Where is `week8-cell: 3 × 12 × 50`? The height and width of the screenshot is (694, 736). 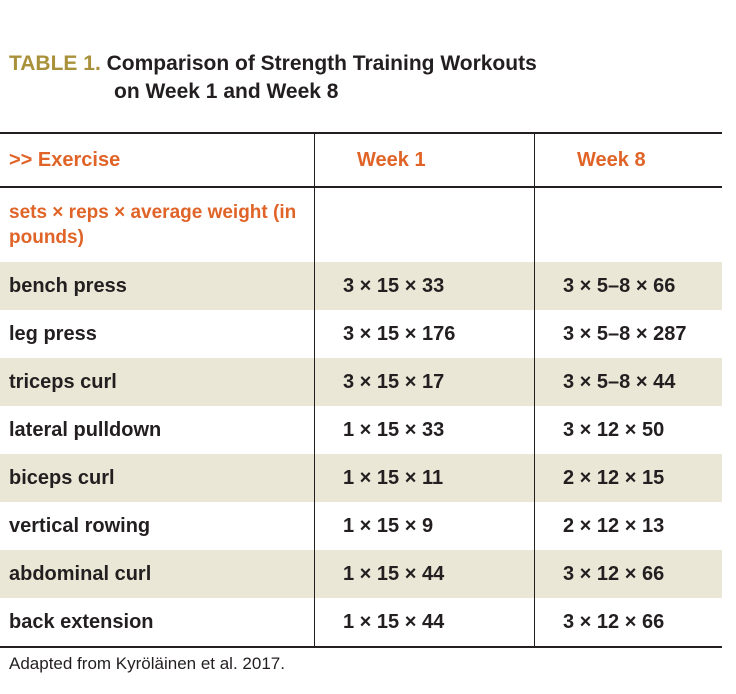
week8-cell: 3 × 12 × 50 is located at coordinates (614, 429).